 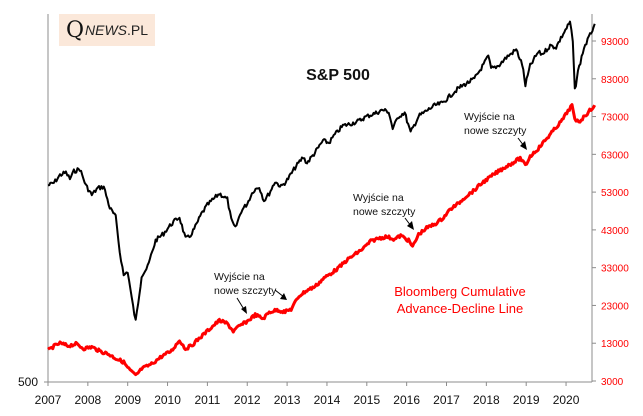 I want to click on y-tick-label: 13000, so click(x=615, y=344).